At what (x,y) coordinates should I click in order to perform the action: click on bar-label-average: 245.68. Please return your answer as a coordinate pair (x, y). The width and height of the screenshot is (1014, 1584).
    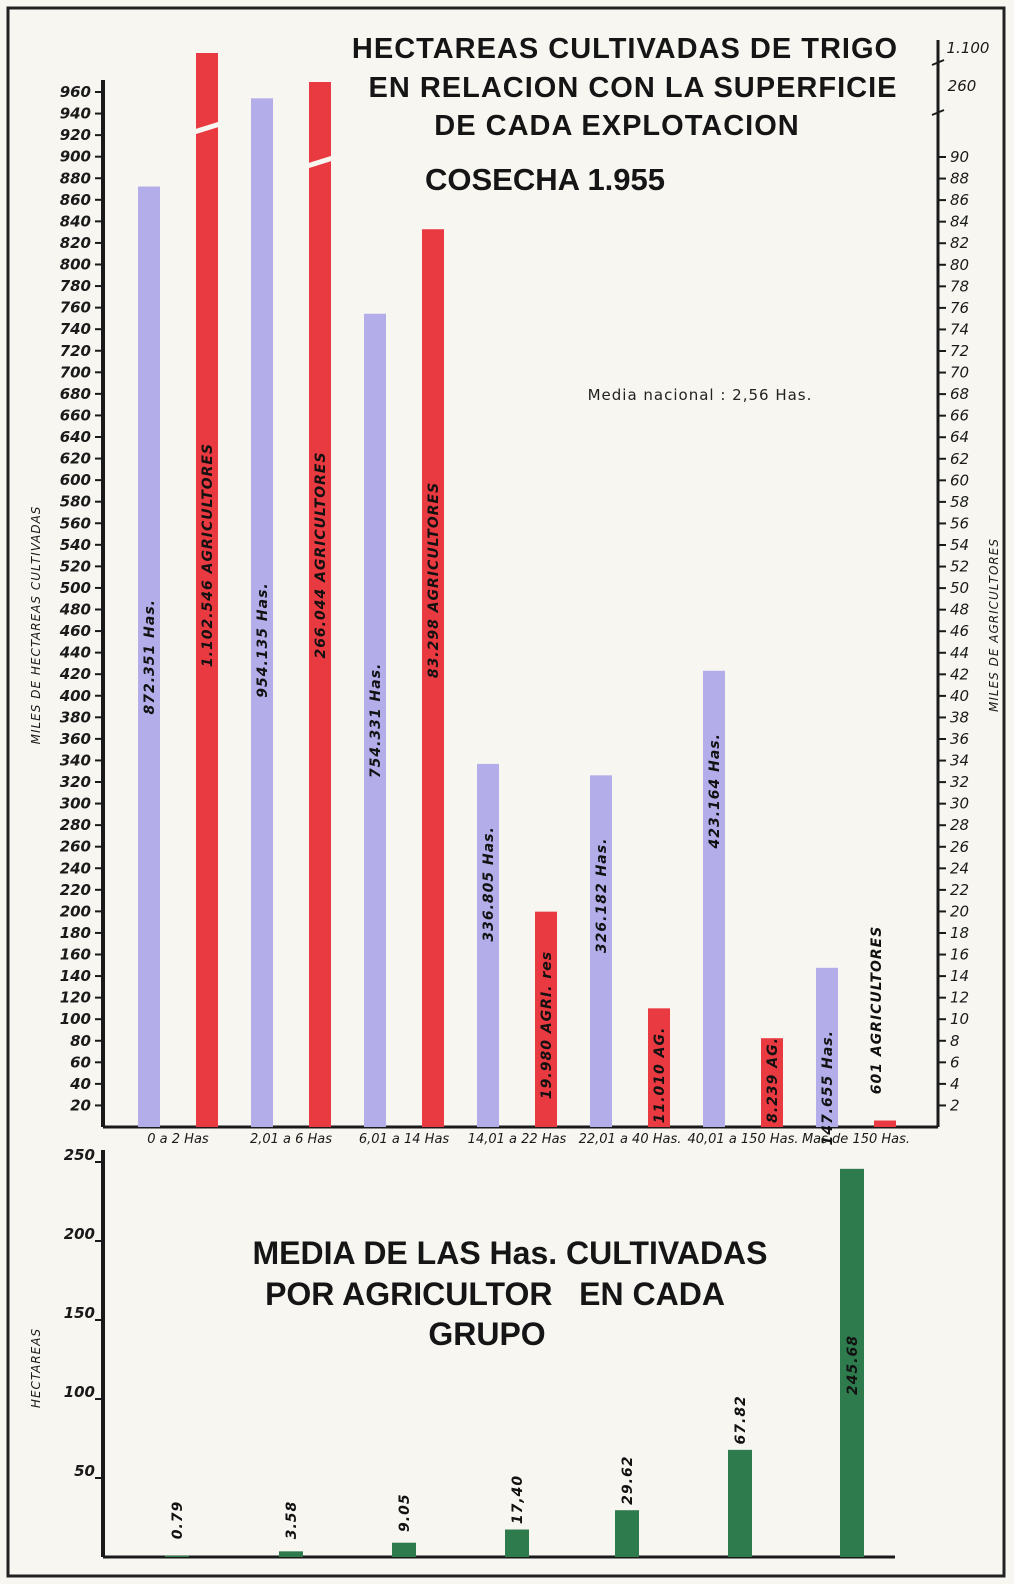
    Looking at the image, I should click on (853, 1365).